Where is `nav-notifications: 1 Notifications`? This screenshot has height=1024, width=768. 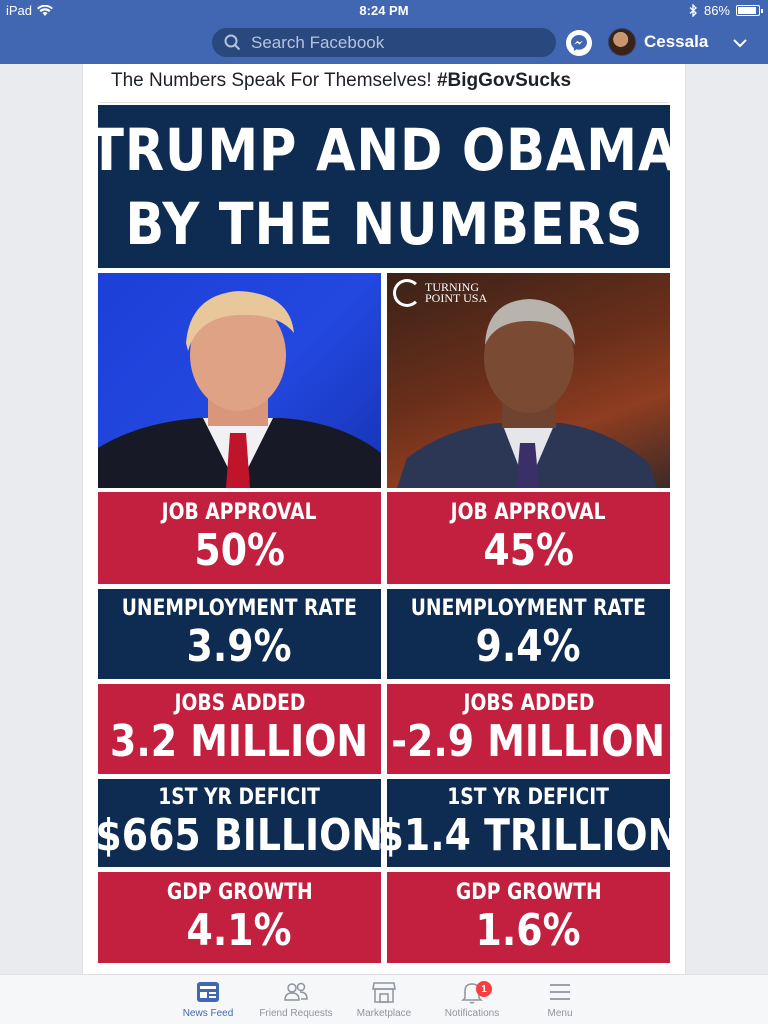 nav-notifications: 1 Notifications is located at coordinates (472, 999).